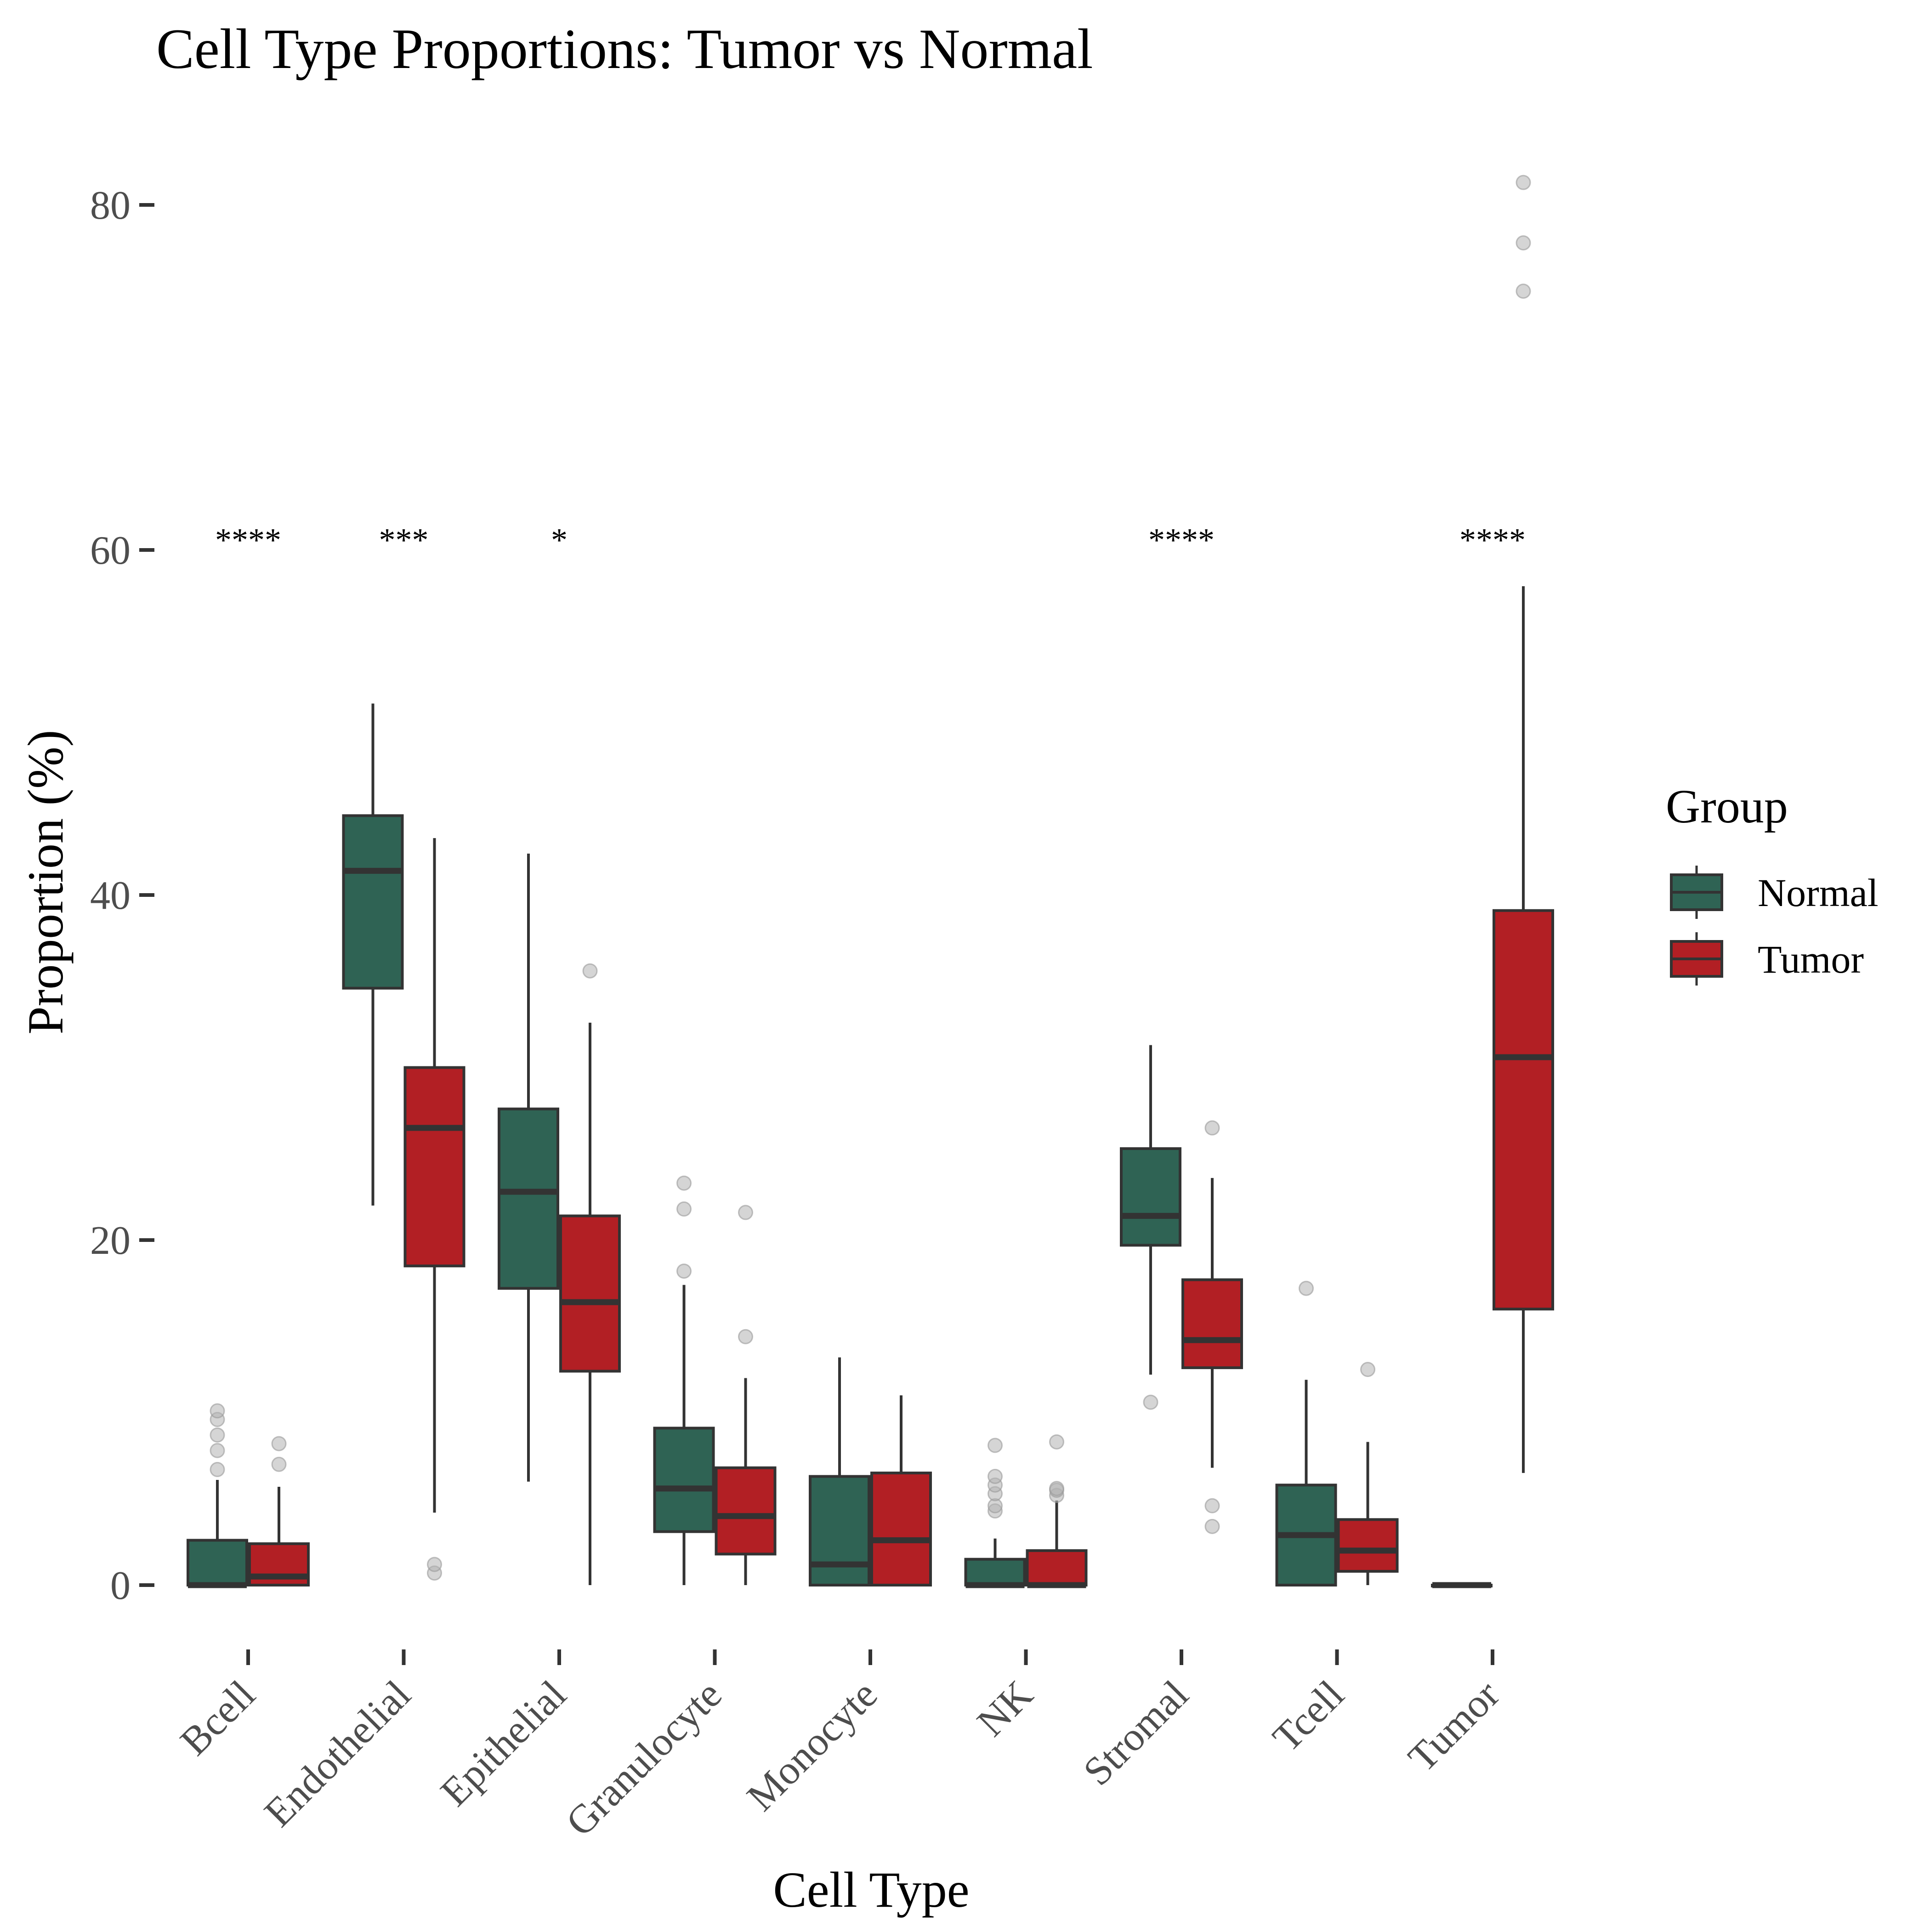 This screenshot has width=1930, height=1932. I want to click on legend-item-normal: Normal, so click(1774, 892).